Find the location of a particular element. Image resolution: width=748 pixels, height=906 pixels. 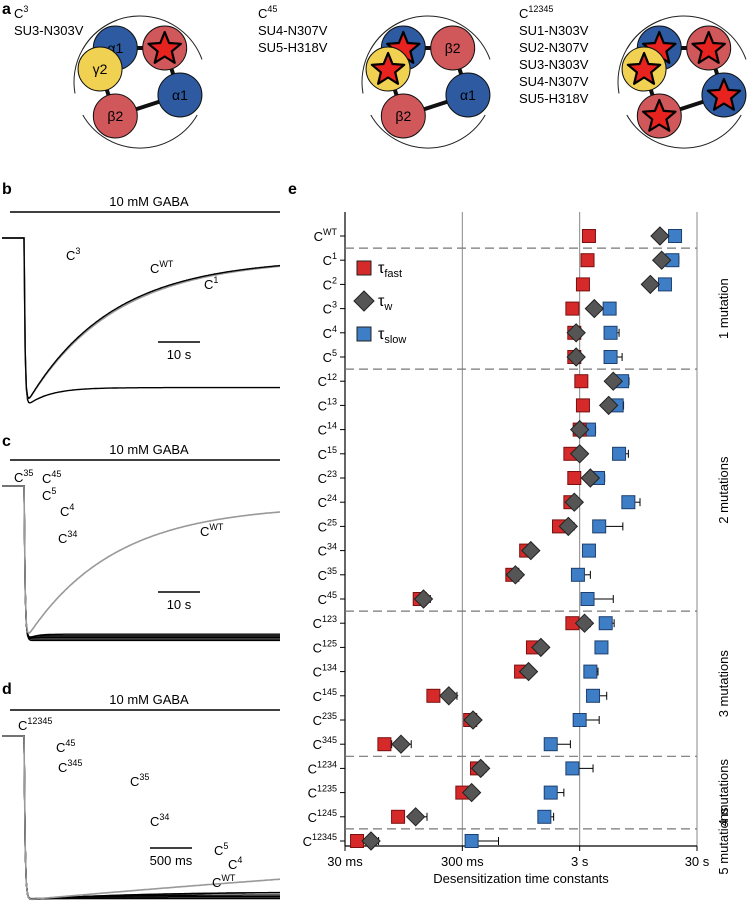

label-superscript: 25 is located at coordinates (332, 522).